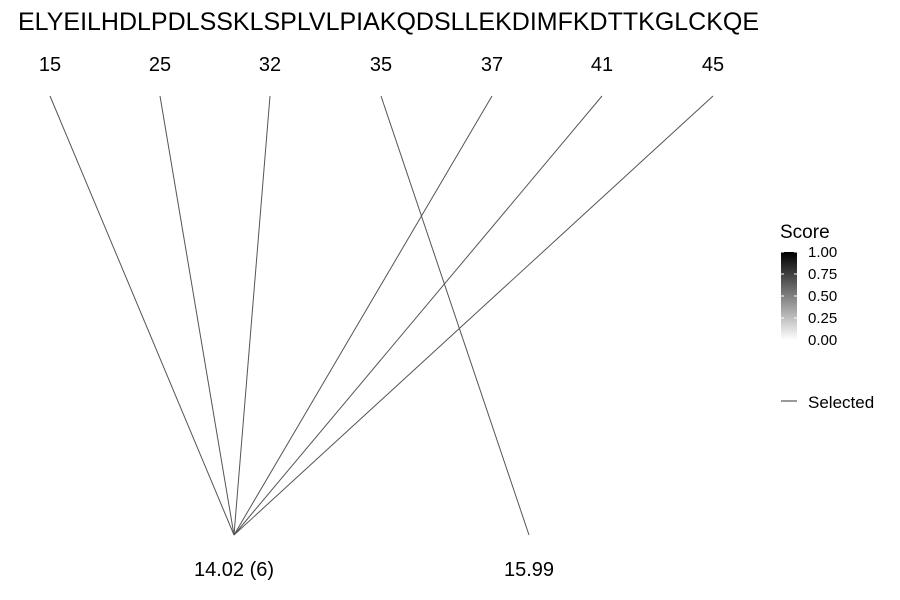  What do you see at coordinates (789, 296) in the screenshot?
I see `score-colorbar` at bounding box center [789, 296].